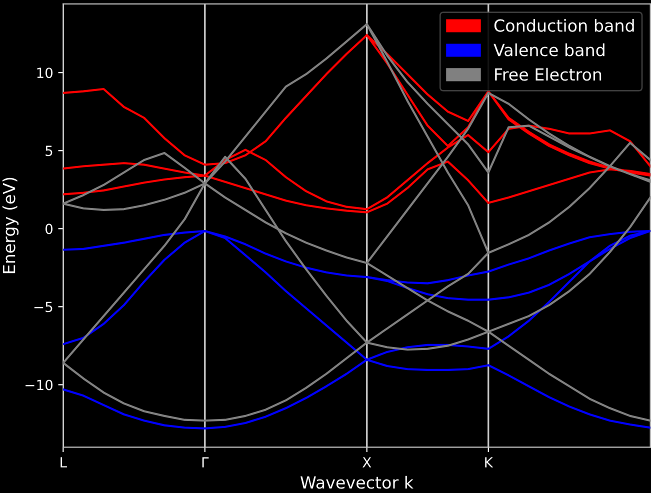 This screenshot has height=493, width=651. Describe the element at coordinates (39, 385) in the screenshot. I see `y-tick-label: −10` at that location.